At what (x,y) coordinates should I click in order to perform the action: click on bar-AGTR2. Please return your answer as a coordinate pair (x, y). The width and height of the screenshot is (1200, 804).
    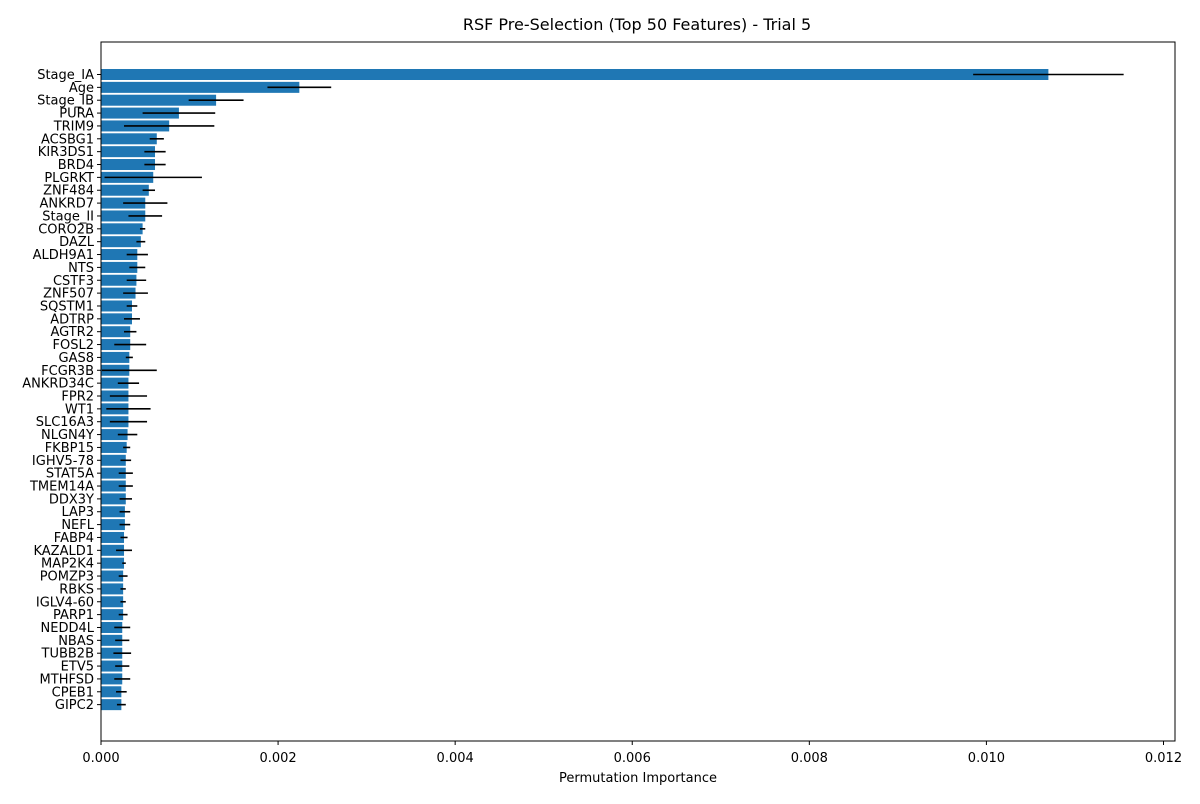
    Looking at the image, I should click on (116, 332).